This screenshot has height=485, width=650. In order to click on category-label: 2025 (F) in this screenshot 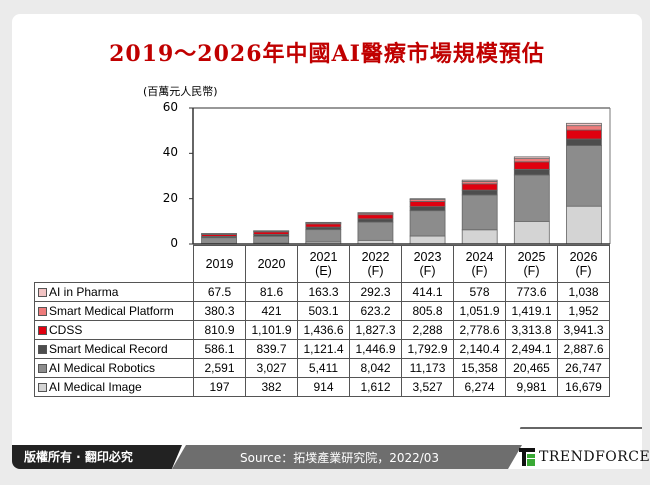, I will do `click(531, 264)`.